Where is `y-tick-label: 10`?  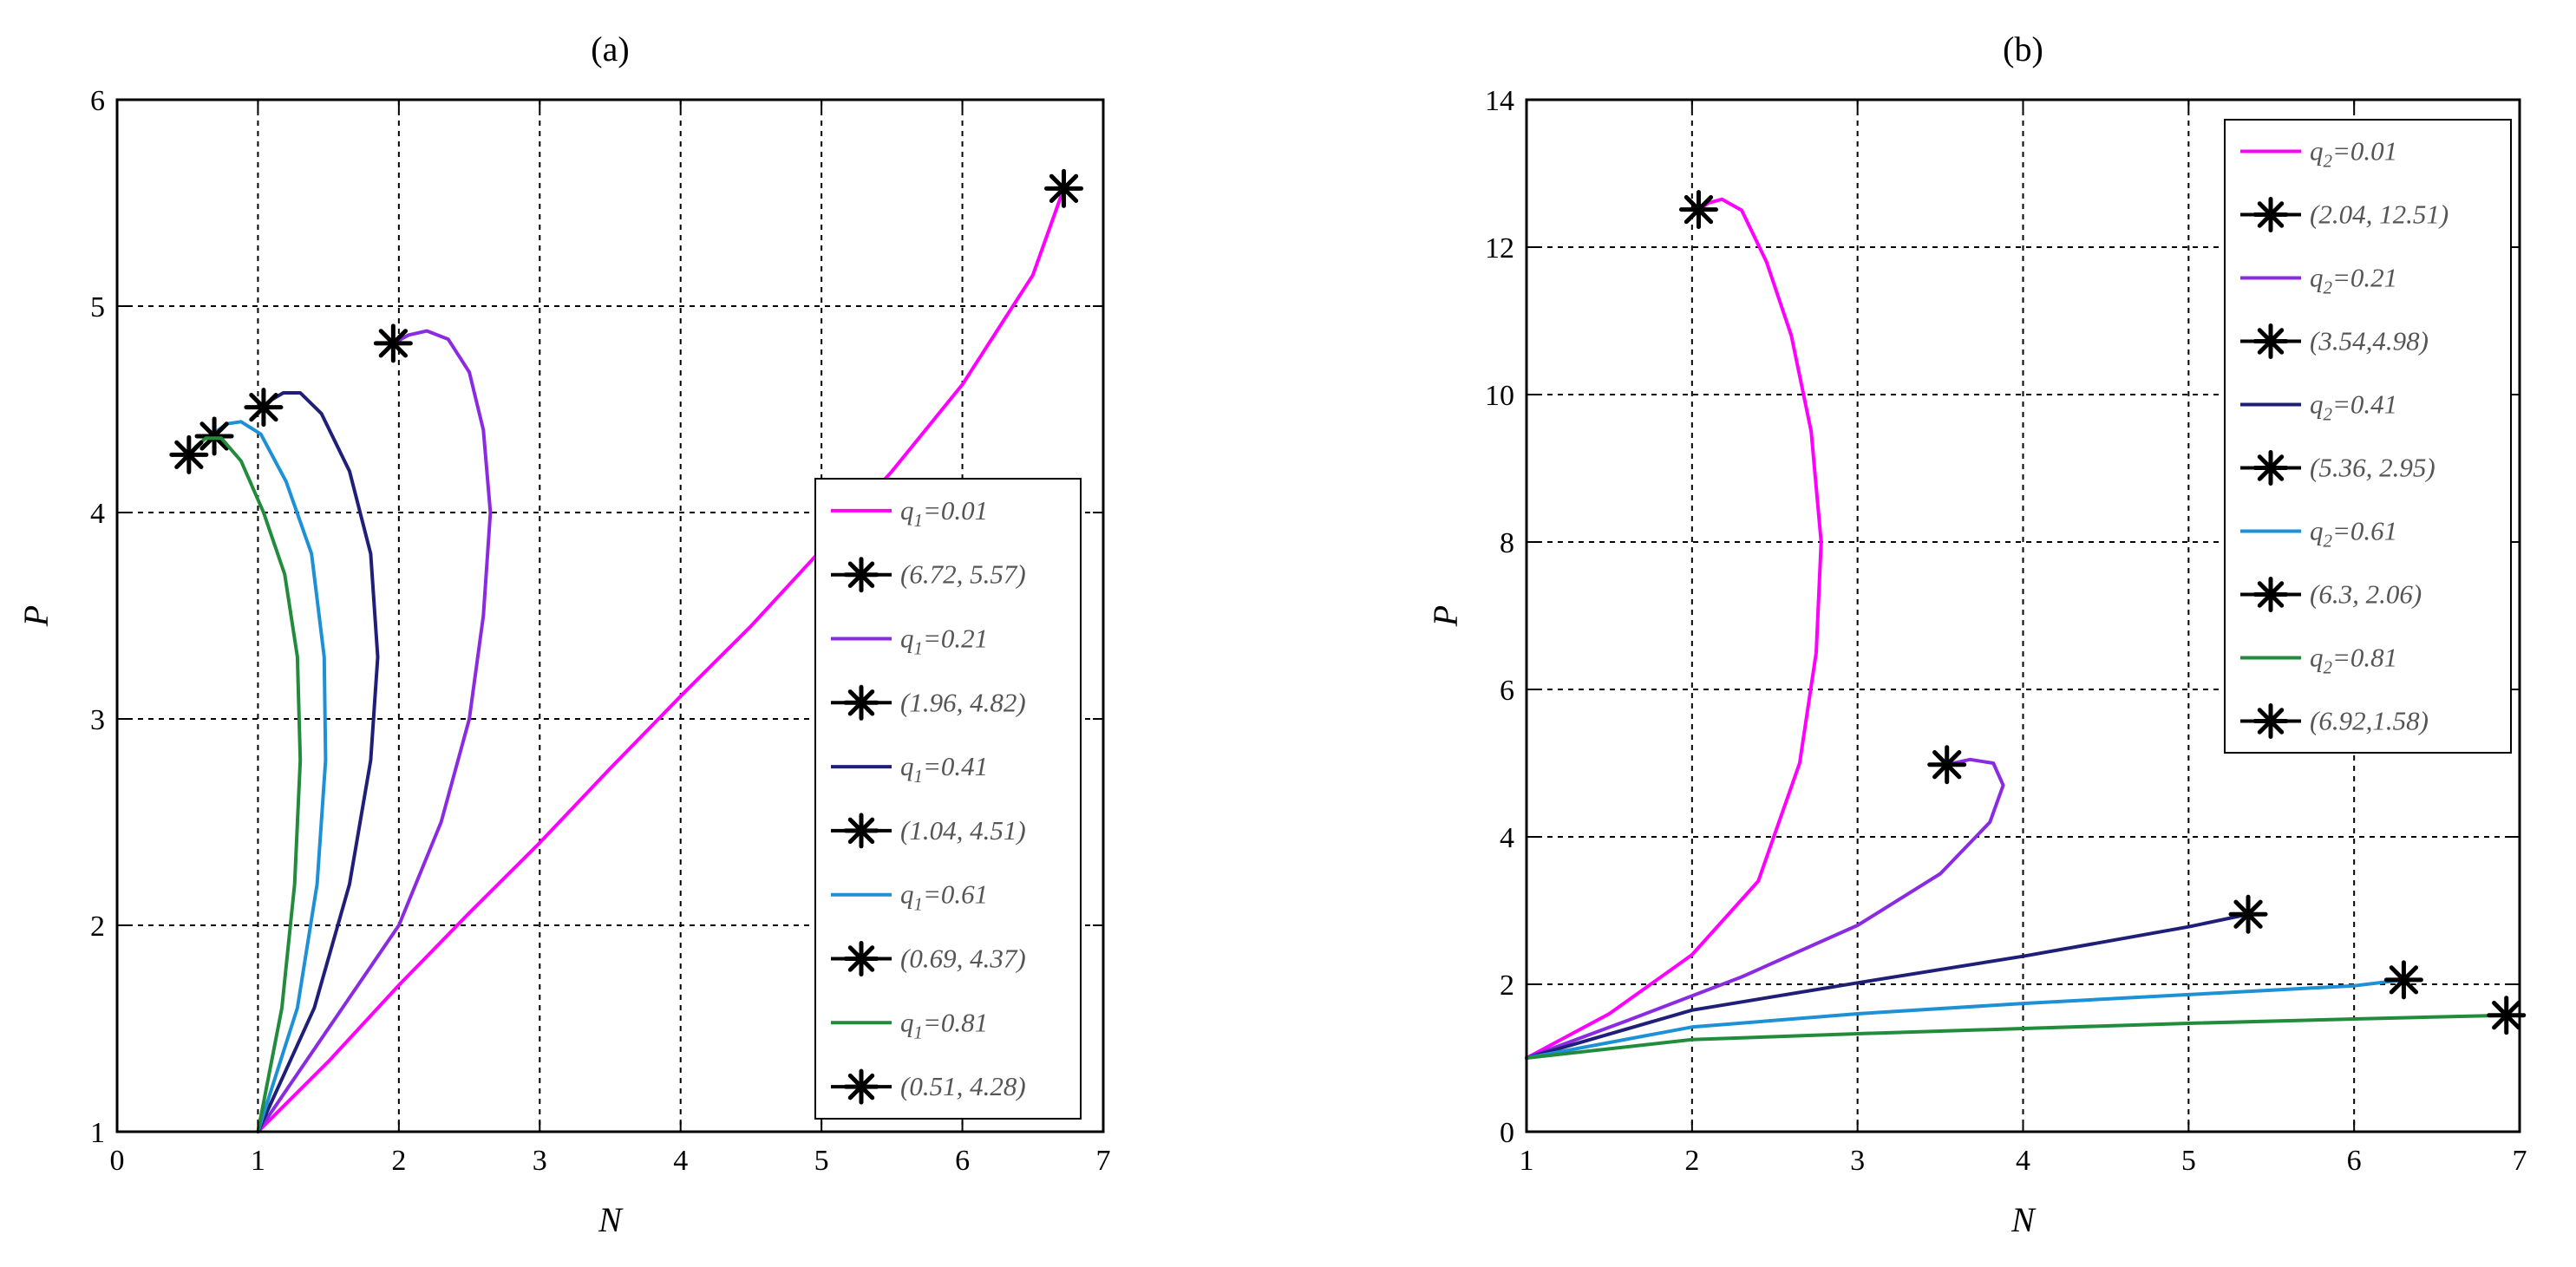 y-tick-label: 10 is located at coordinates (1499, 396).